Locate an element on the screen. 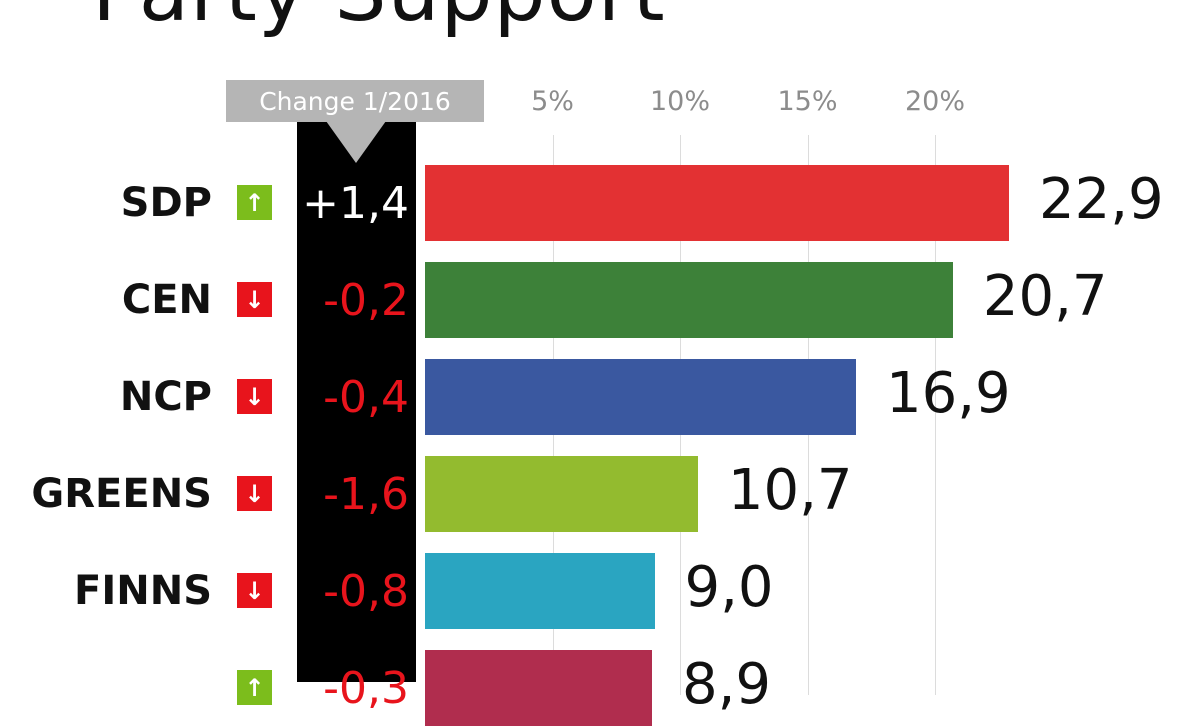  change-header: Change 1/2016 is located at coordinates (355, 101).